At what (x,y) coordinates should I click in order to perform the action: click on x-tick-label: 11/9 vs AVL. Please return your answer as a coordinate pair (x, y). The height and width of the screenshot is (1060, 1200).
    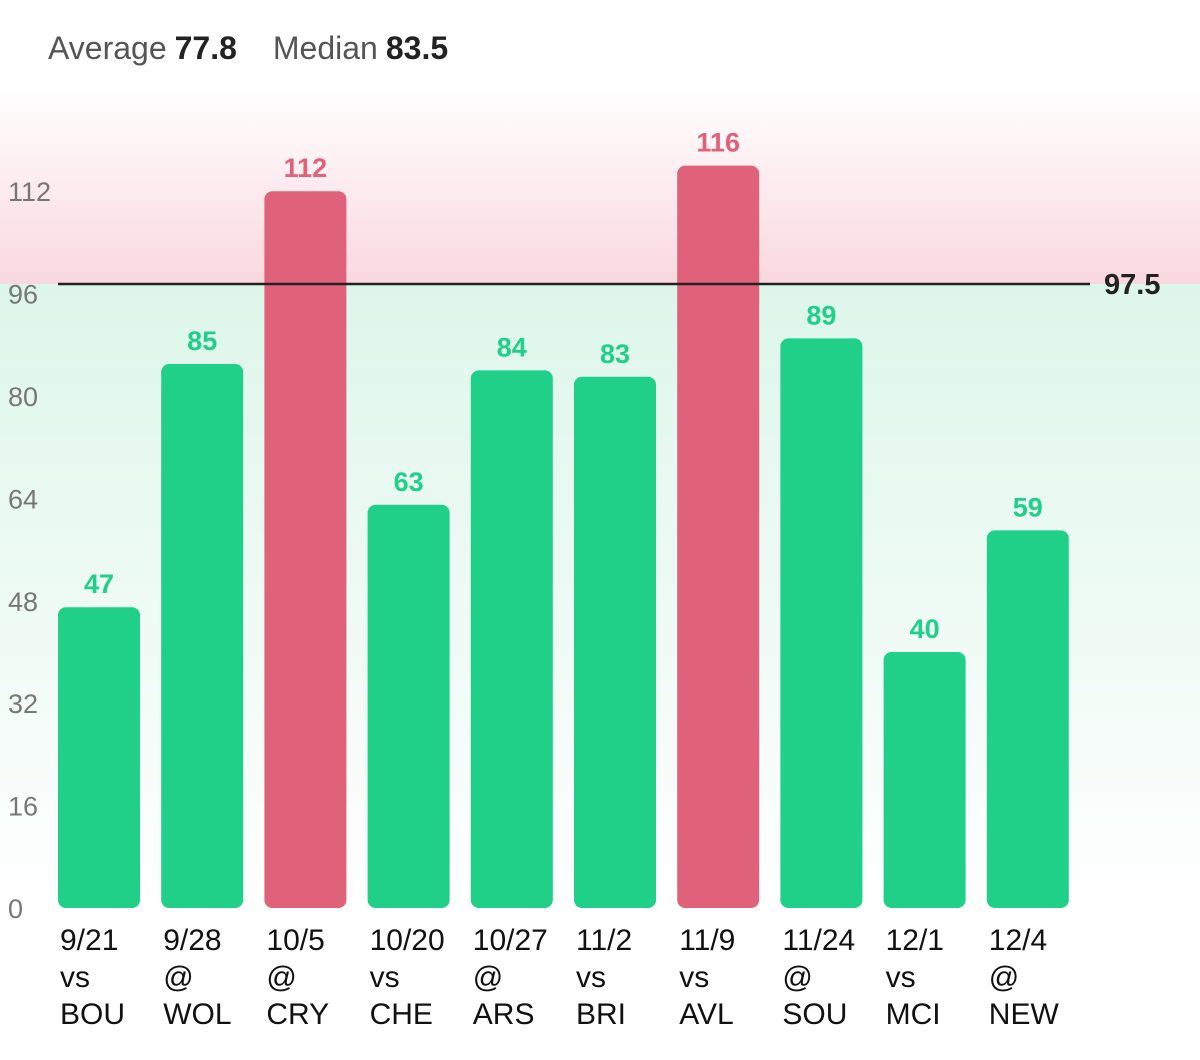
    Looking at the image, I should click on (707, 977).